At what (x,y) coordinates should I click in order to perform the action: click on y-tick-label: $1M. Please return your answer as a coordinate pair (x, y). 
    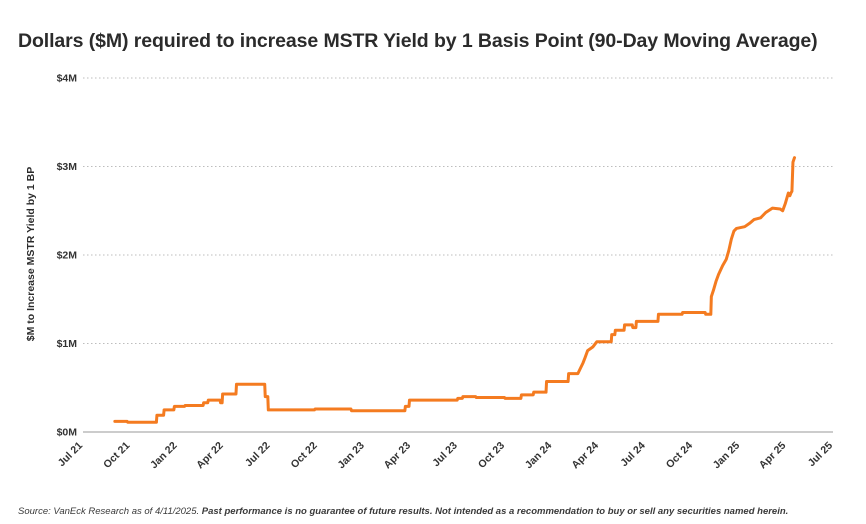
    Looking at the image, I should click on (67, 344).